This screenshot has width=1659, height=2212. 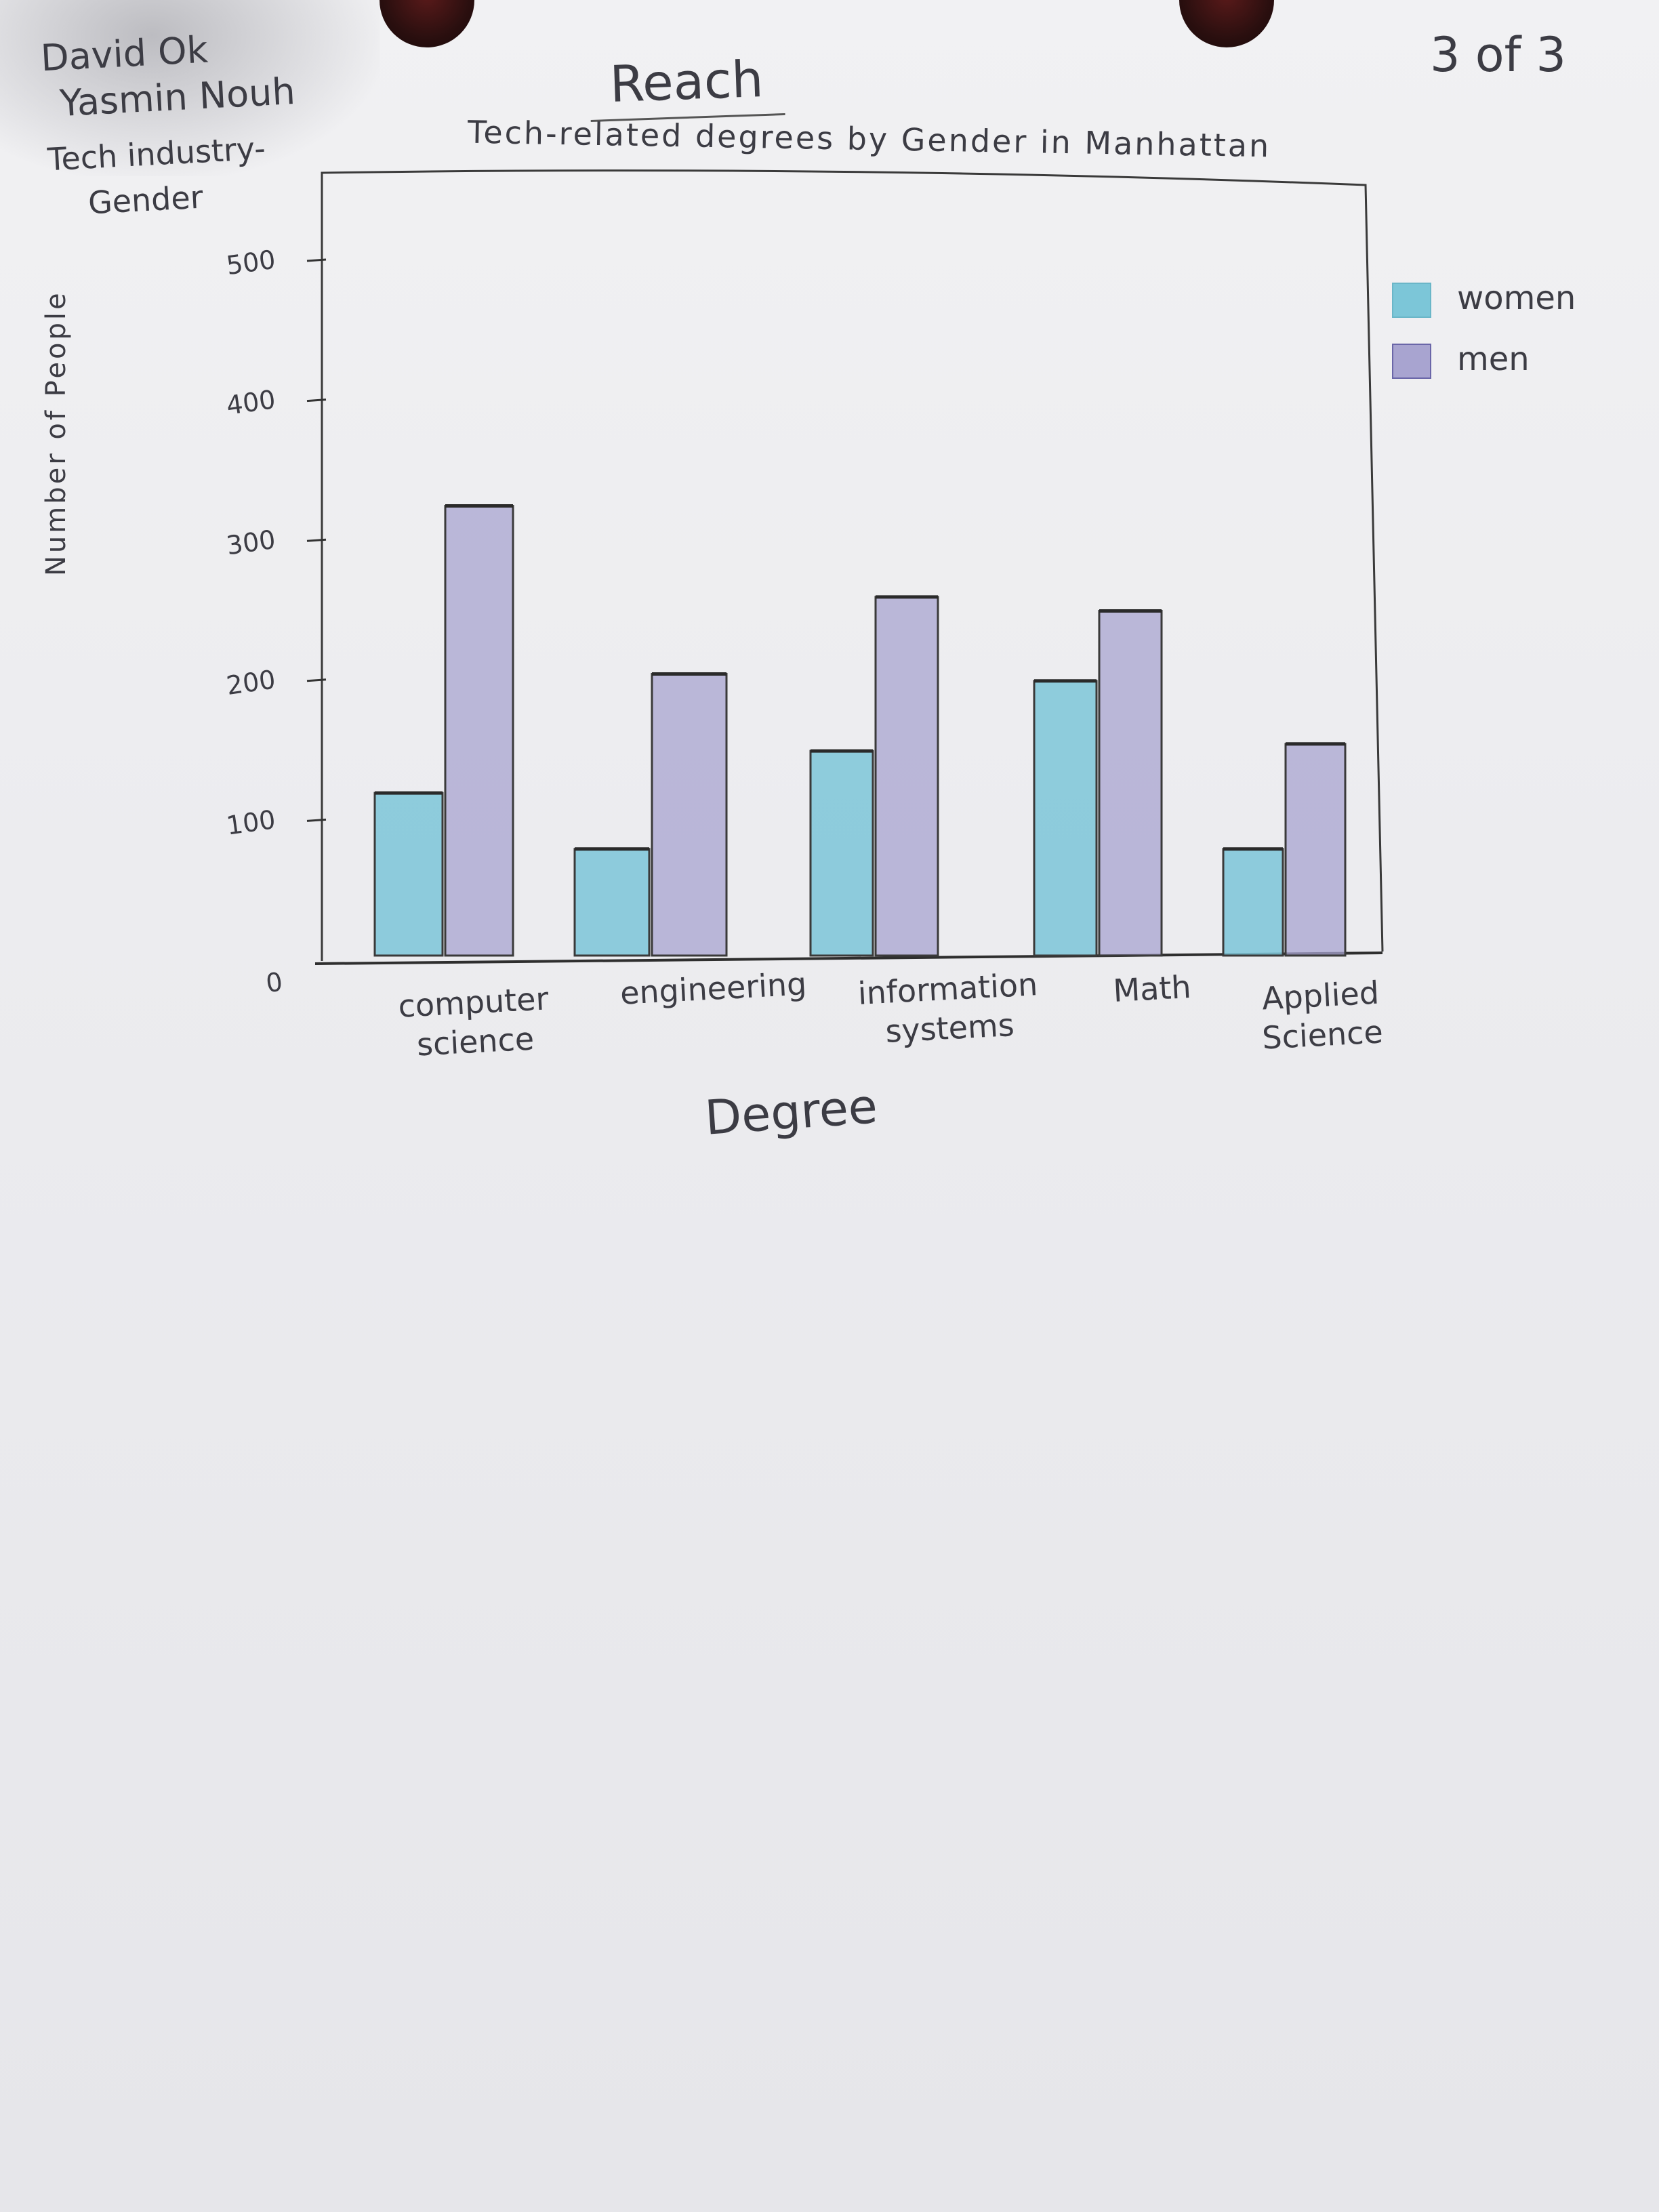 What do you see at coordinates (473, 1021) in the screenshot?
I see `x-tick-label: computer science` at bounding box center [473, 1021].